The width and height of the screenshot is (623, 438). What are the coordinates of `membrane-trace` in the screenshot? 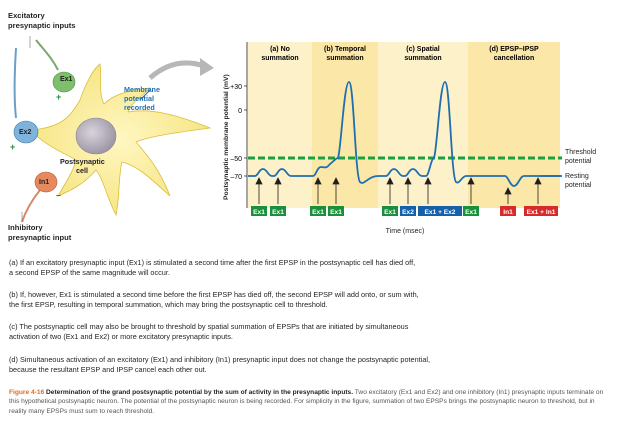 It's located at (404, 134).